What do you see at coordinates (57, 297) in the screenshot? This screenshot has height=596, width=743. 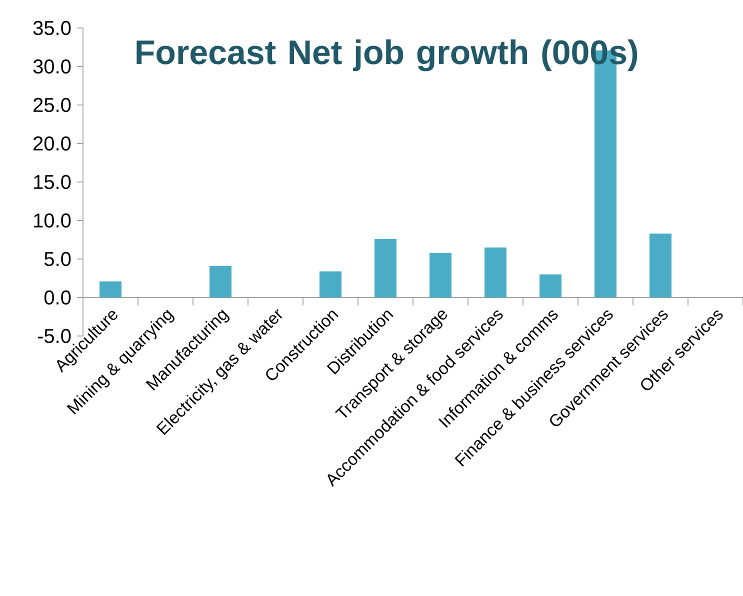 I see `y-tick-label: 0.0` at bounding box center [57, 297].